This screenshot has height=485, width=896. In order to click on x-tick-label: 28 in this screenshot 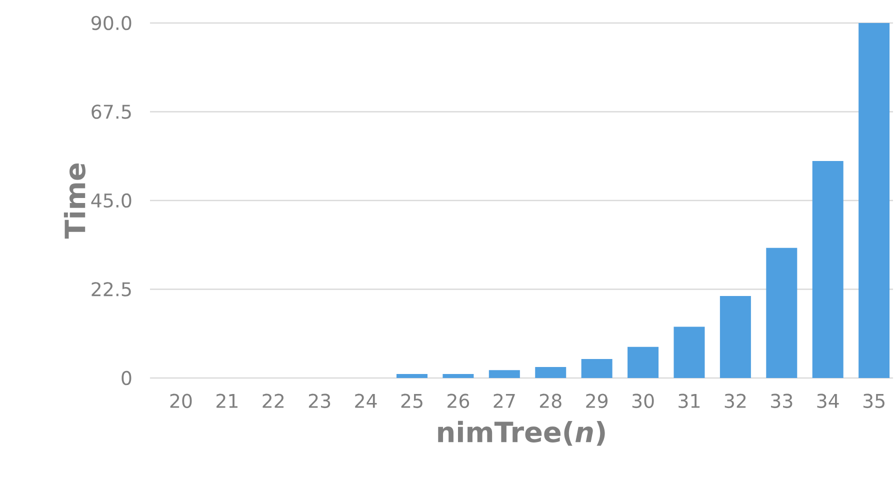, I will do `click(551, 401)`.